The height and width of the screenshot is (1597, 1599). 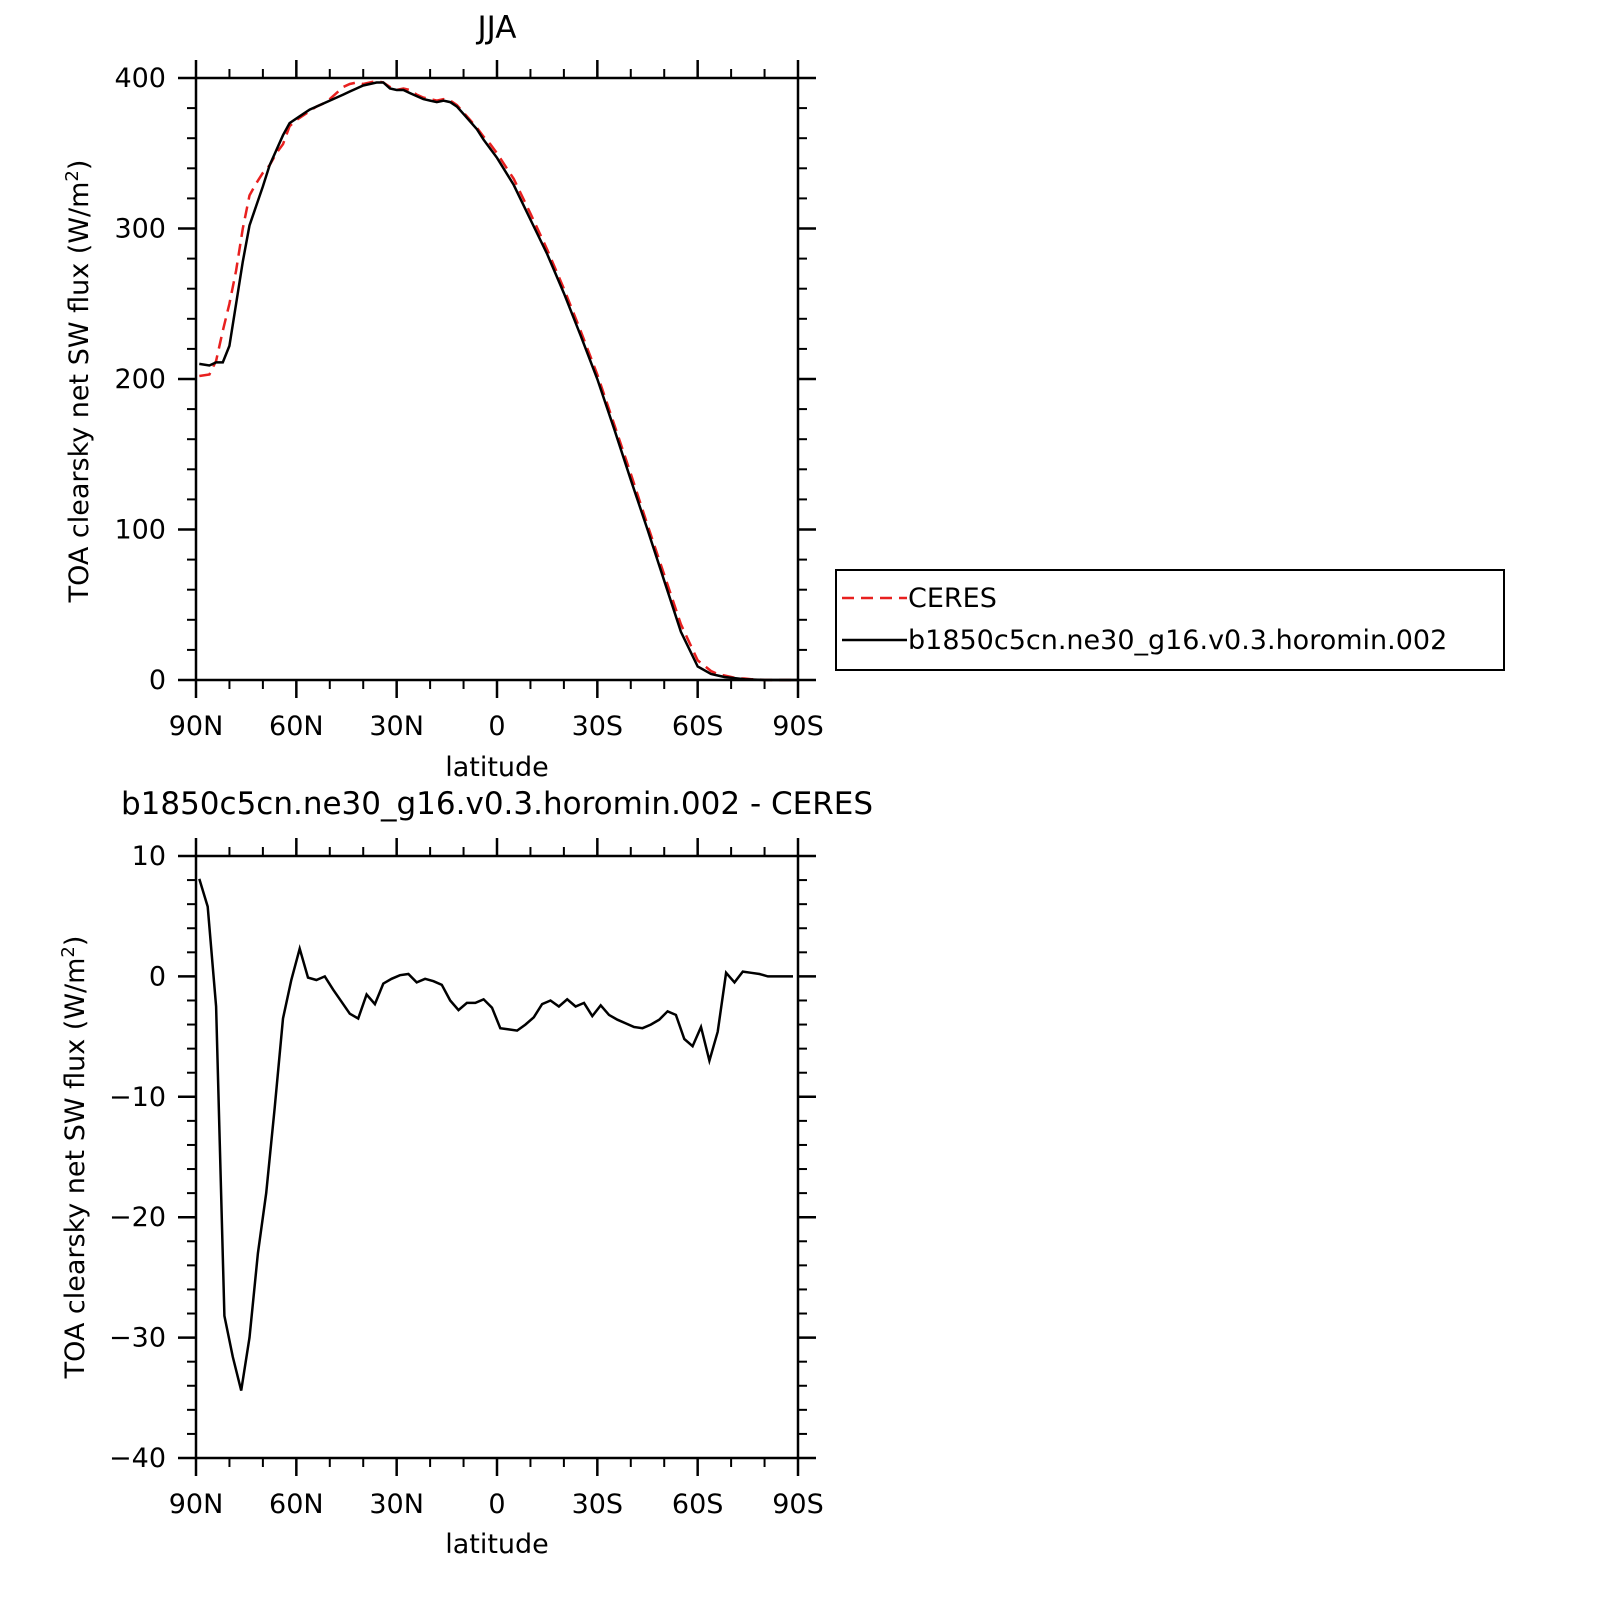 I want to click on top-plot-frame, so click(x=497, y=379).